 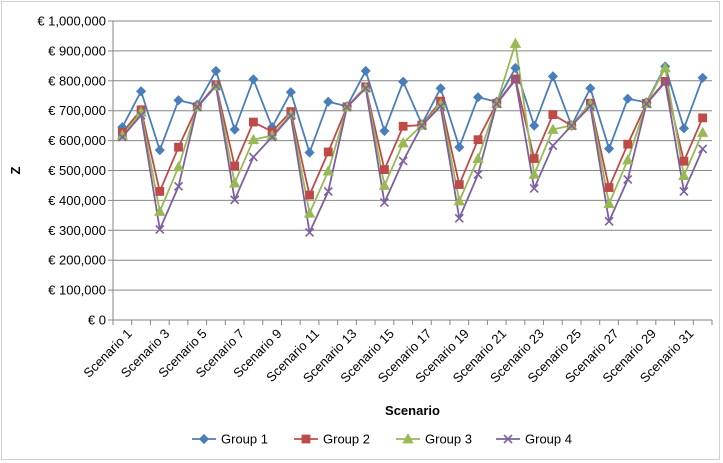 What do you see at coordinates (77, 170) in the screenshot?
I see `y-tick-label: € 500,000` at bounding box center [77, 170].